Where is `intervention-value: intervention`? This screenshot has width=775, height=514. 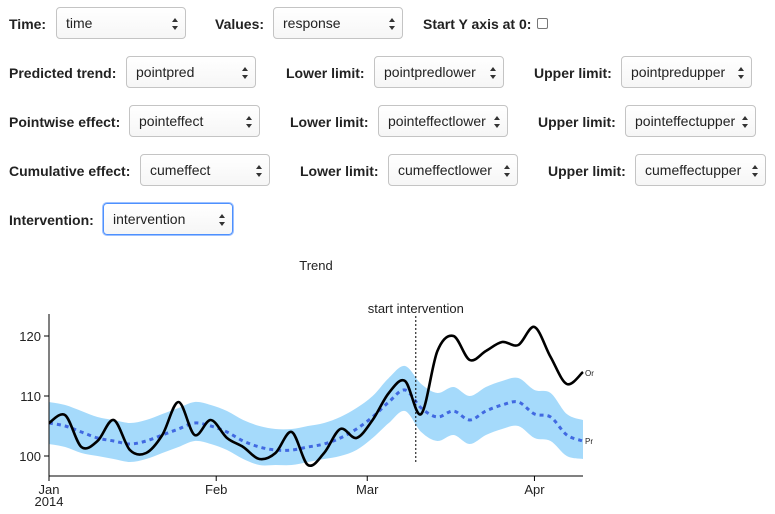
intervention-value: intervention is located at coordinates (149, 219).